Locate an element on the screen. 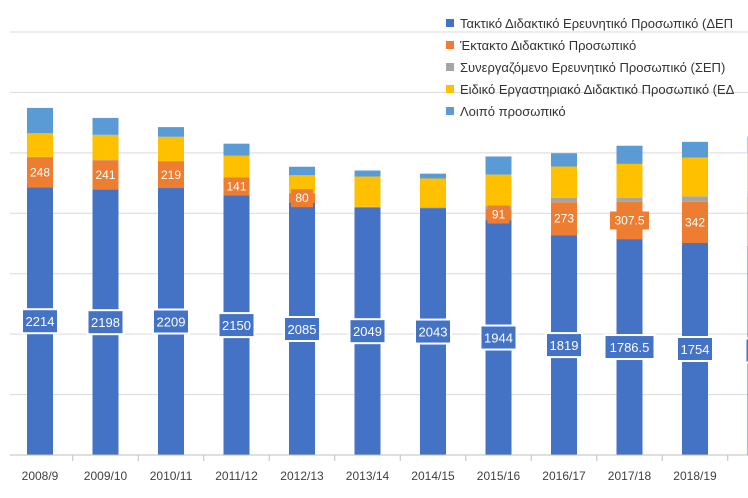 This screenshot has width=748, height=498. data-label: 2049 is located at coordinates (367, 331).